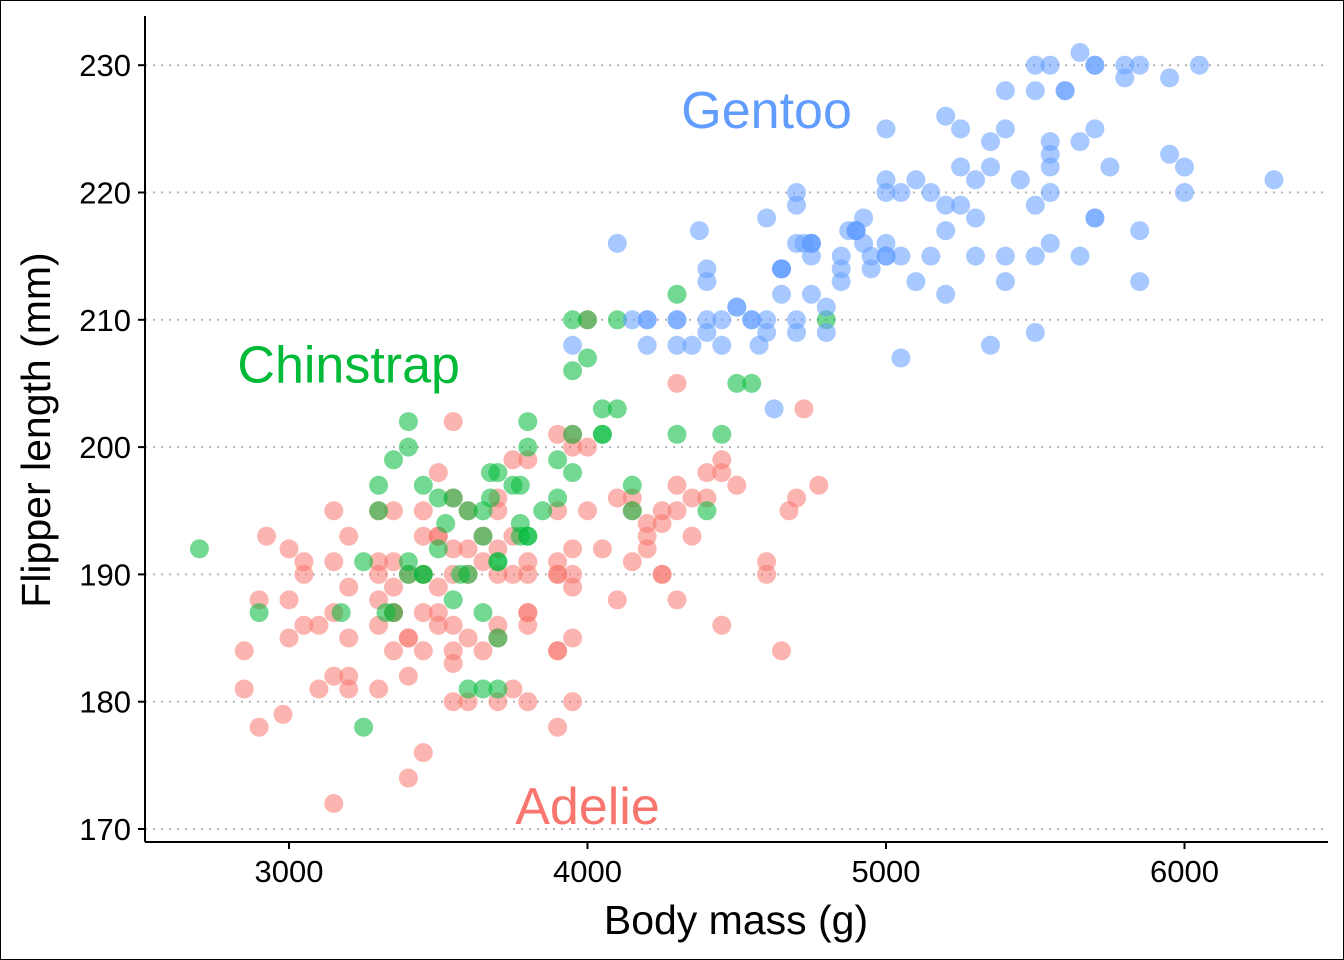 The width and height of the screenshot is (1344, 960). Describe the element at coordinates (105, 574) in the screenshot. I see `y-tick-label-190: 190` at that location.